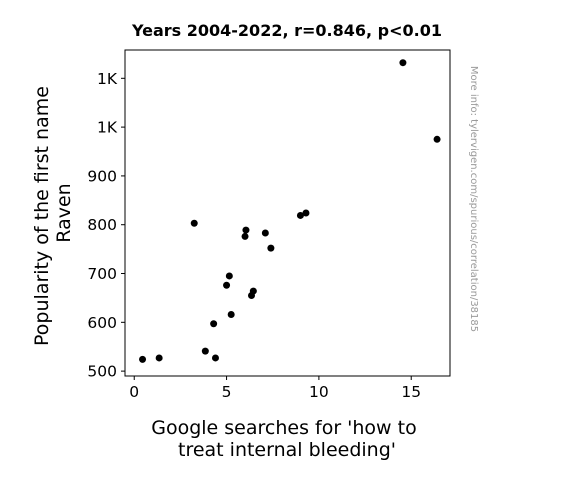 The image size is (575, 500). What do you see at coordinates (286, 30) in the screenshot?
I see `chart-title: Years 2004-2022, r=0.846, p<0.01` at bounding box center [286, 30].